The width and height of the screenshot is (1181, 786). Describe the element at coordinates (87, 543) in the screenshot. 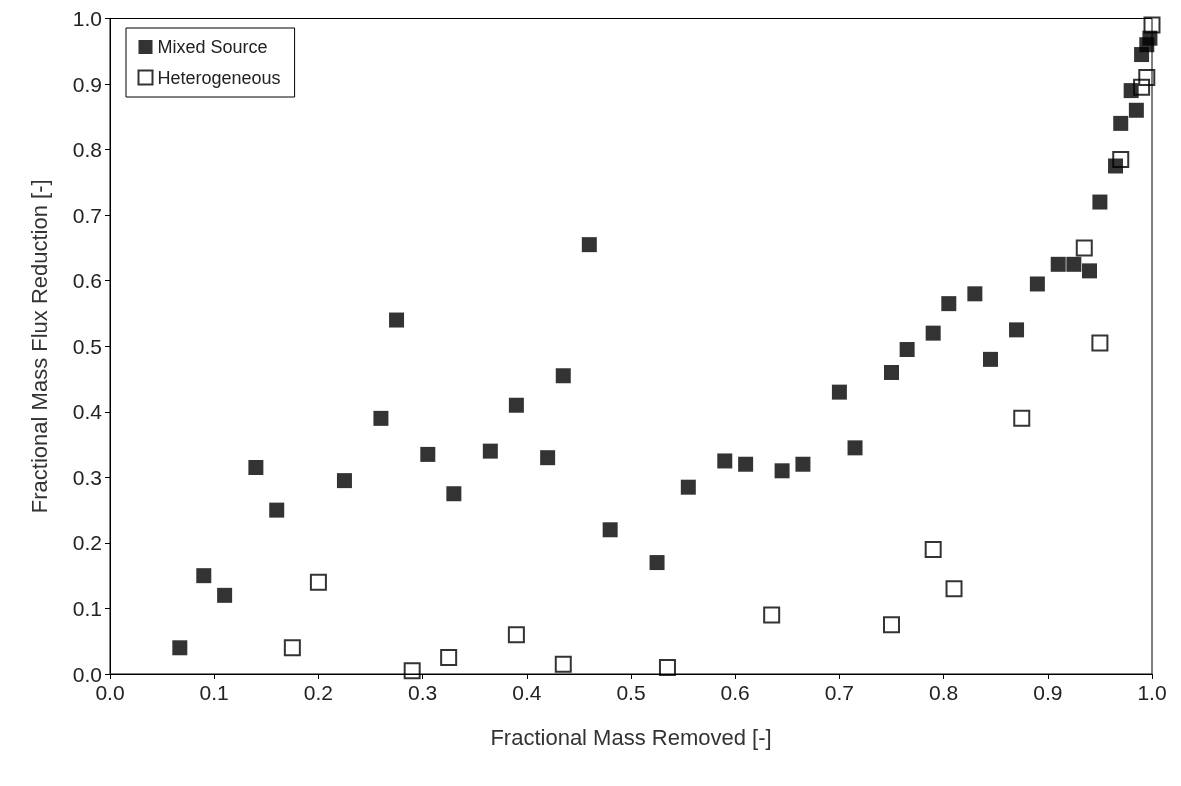

I see `y-tick-label: 0.2` at that location.